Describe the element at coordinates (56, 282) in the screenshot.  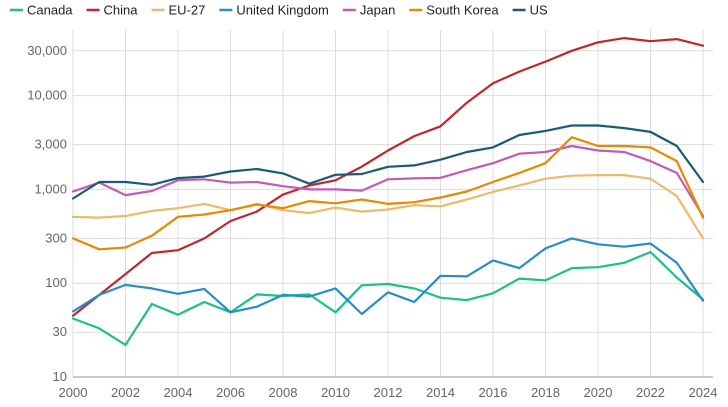
I see `y-tick-label: 100` at that location.